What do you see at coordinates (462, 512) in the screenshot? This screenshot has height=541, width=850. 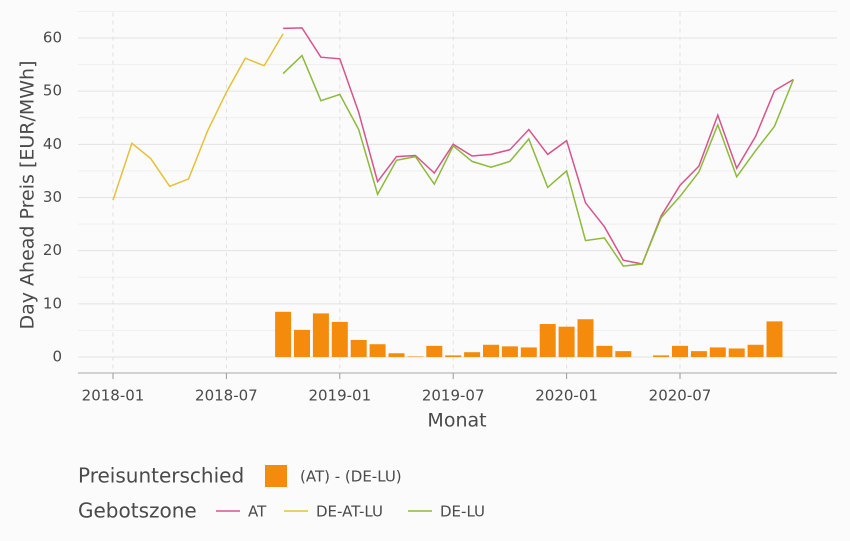 I see `legend-label: DE-LU` at bounding box center [462, 512].